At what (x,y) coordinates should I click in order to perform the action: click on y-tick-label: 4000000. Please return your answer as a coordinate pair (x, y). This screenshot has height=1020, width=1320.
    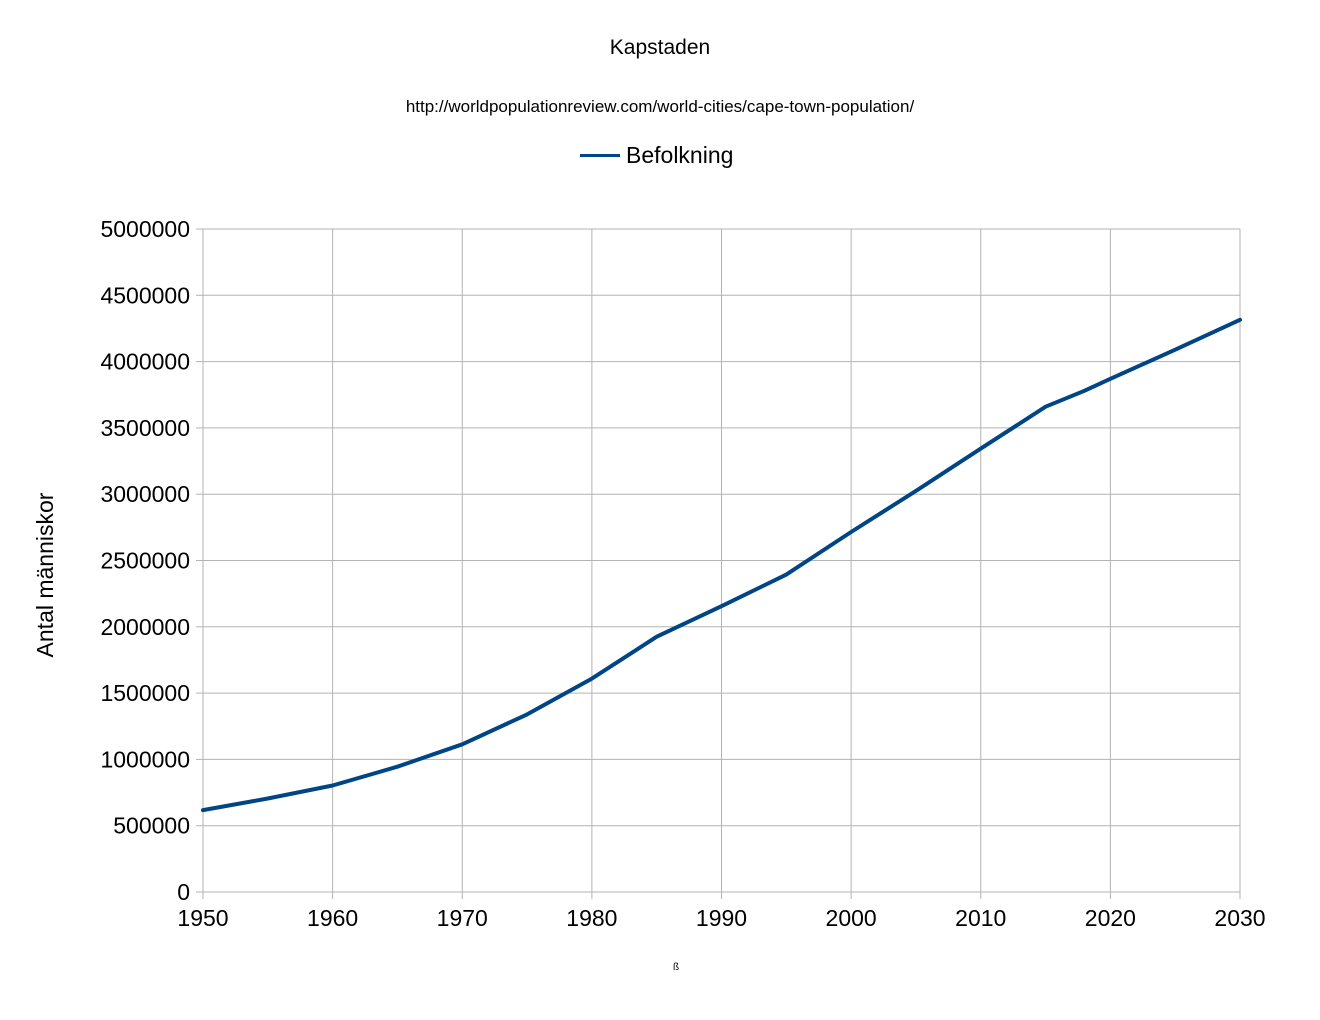
    Looking at the image, I should click on (145, 362).